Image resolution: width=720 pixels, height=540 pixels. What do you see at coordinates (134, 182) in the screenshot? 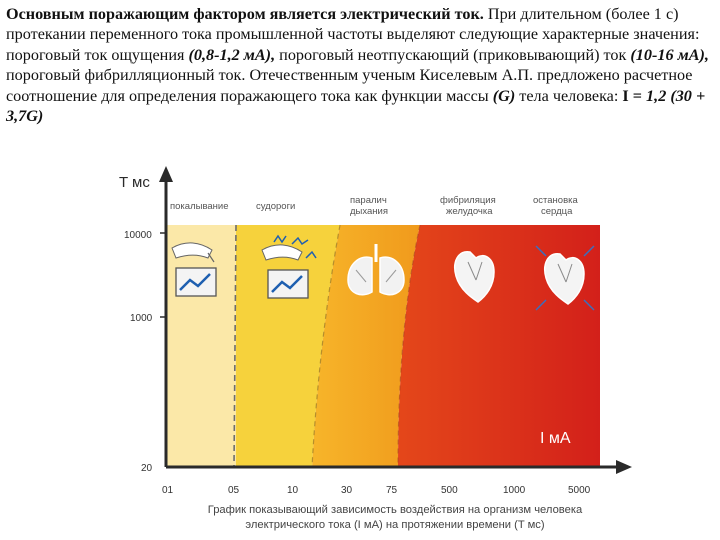
I see `y-axis-label: T мс` at bounding box center [134, 182].